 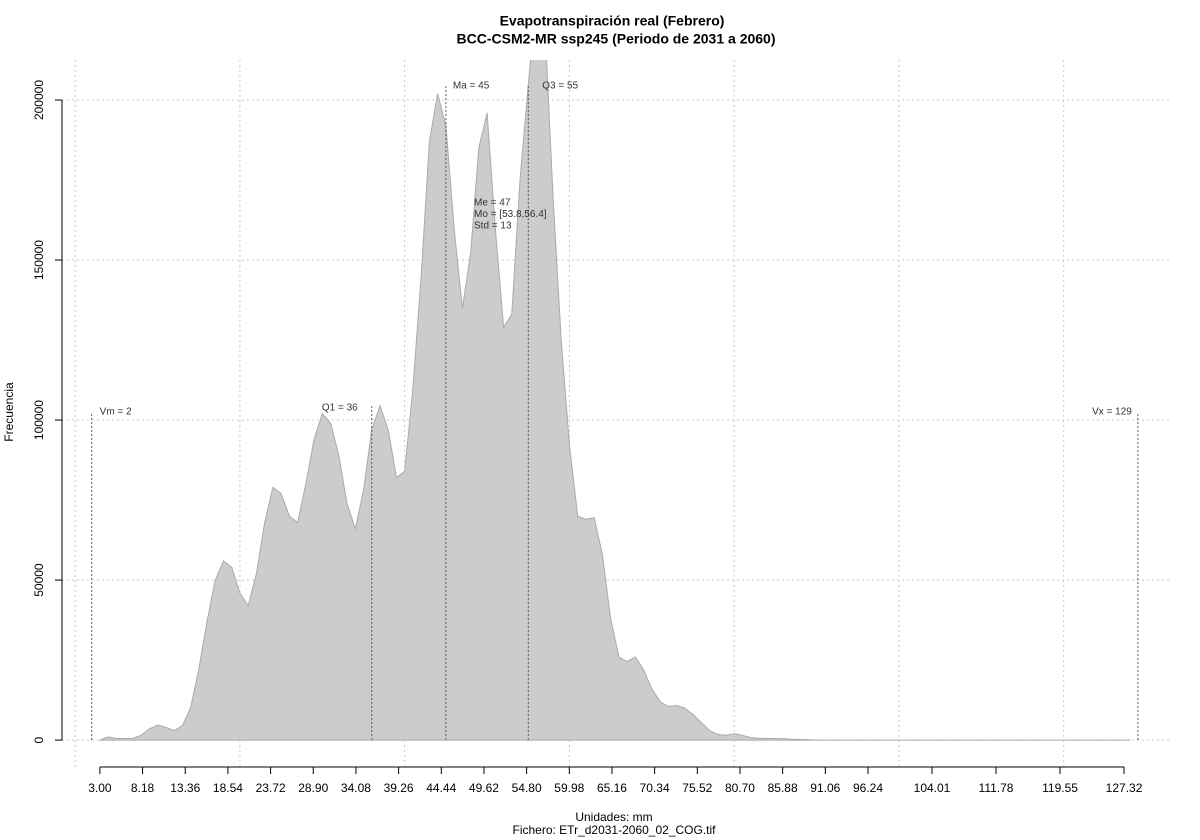 I want to click on x-tick-label: 28.90, so click(x=313, y=788).